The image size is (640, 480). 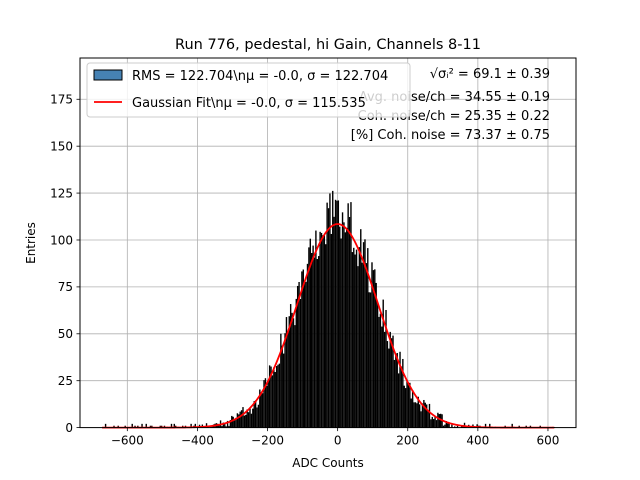 What do you see at coordinates (65, 264) in the screenshot?
I see `y-axis-ticks: 0 25 50 75 100 125 150 175` at bounding box center [65, 264].